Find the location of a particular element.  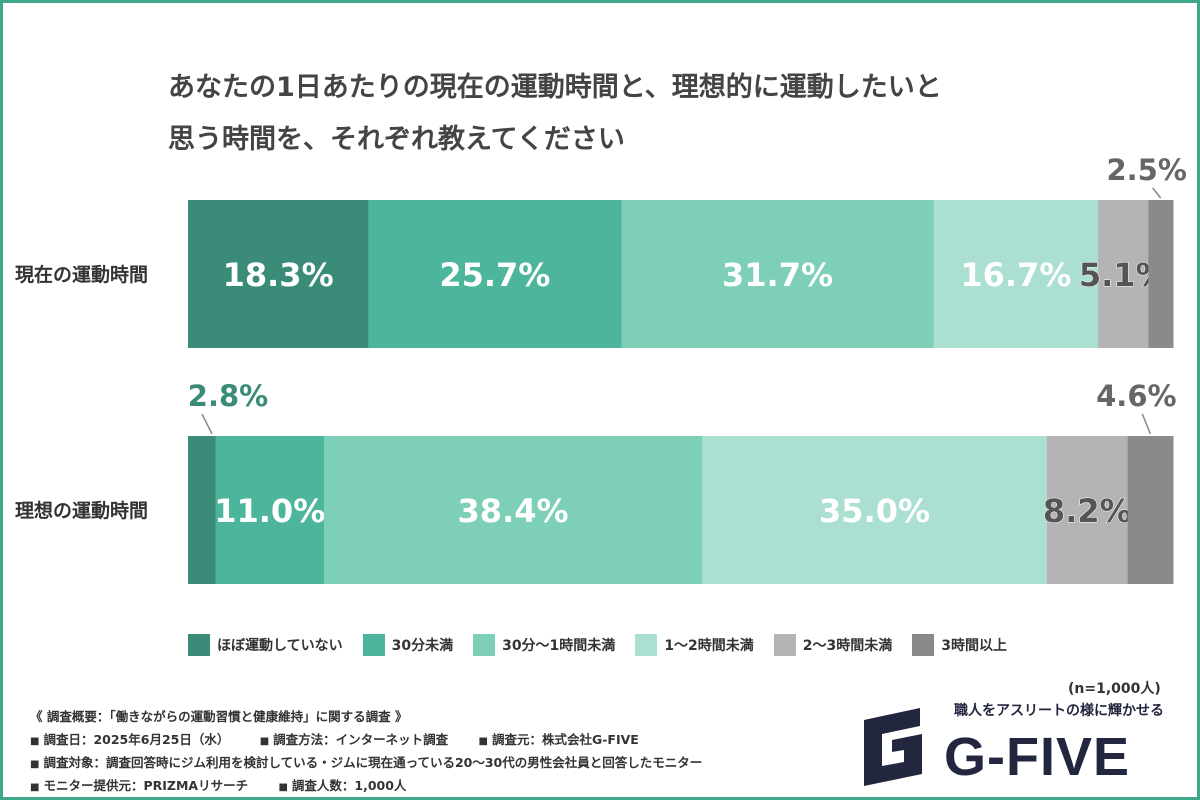

data-label: 11.0% is located at coordinates (269, 511).